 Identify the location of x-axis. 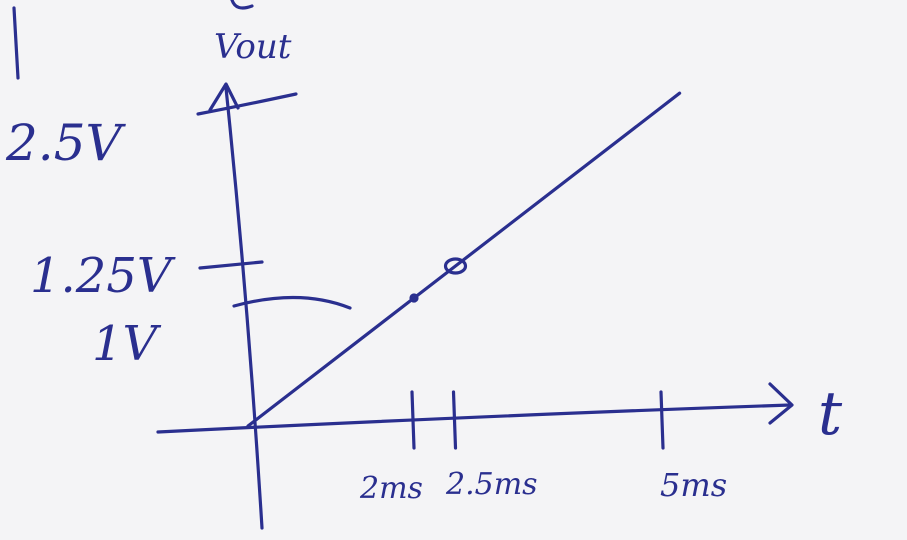
(474, 418).